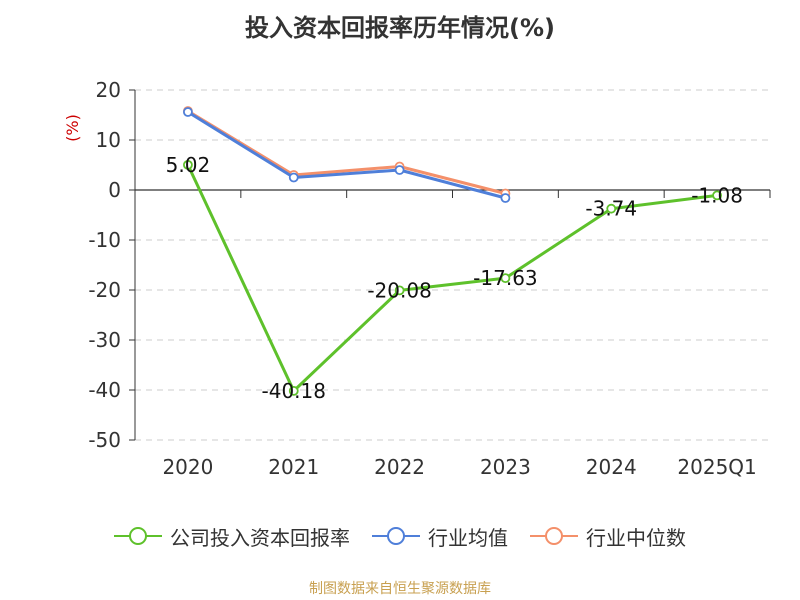 The image size is (800, 600). What do you see at coordinates (108, 90) in the screenshot?
I see `y-tick-label: 20` at bounding box center [108, 90].